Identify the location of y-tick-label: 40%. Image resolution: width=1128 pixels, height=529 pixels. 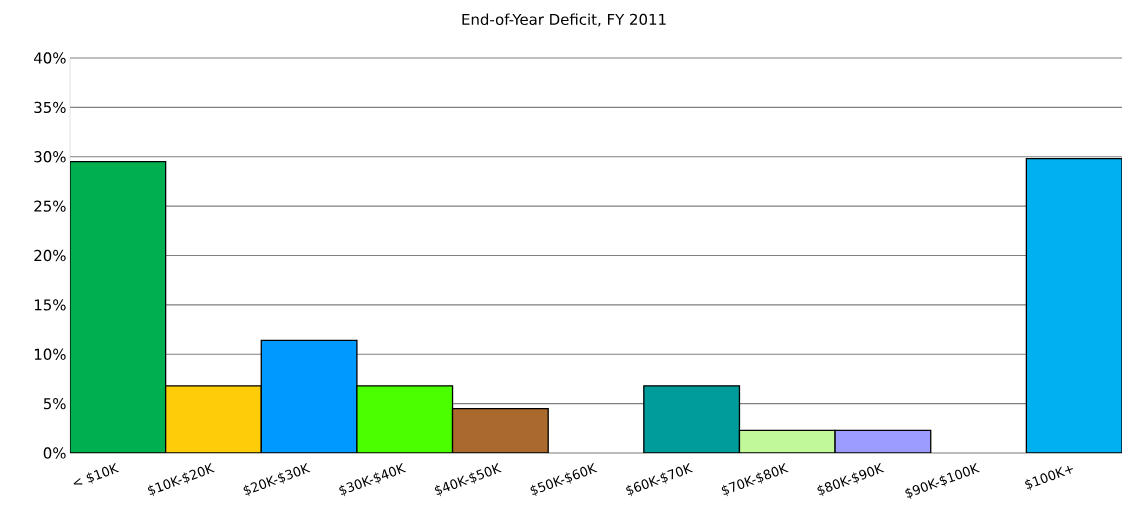
(50, 58).